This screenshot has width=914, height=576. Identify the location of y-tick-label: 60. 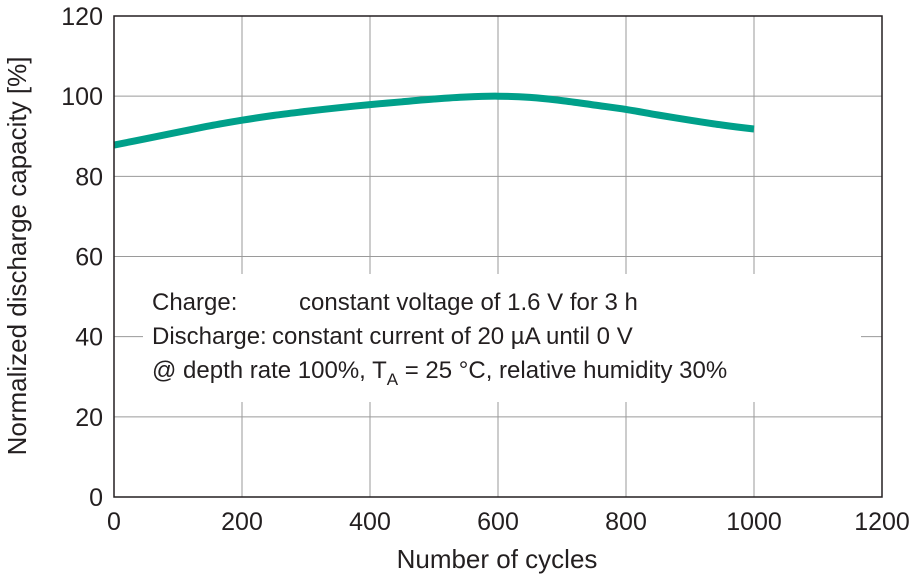
(89, 258).